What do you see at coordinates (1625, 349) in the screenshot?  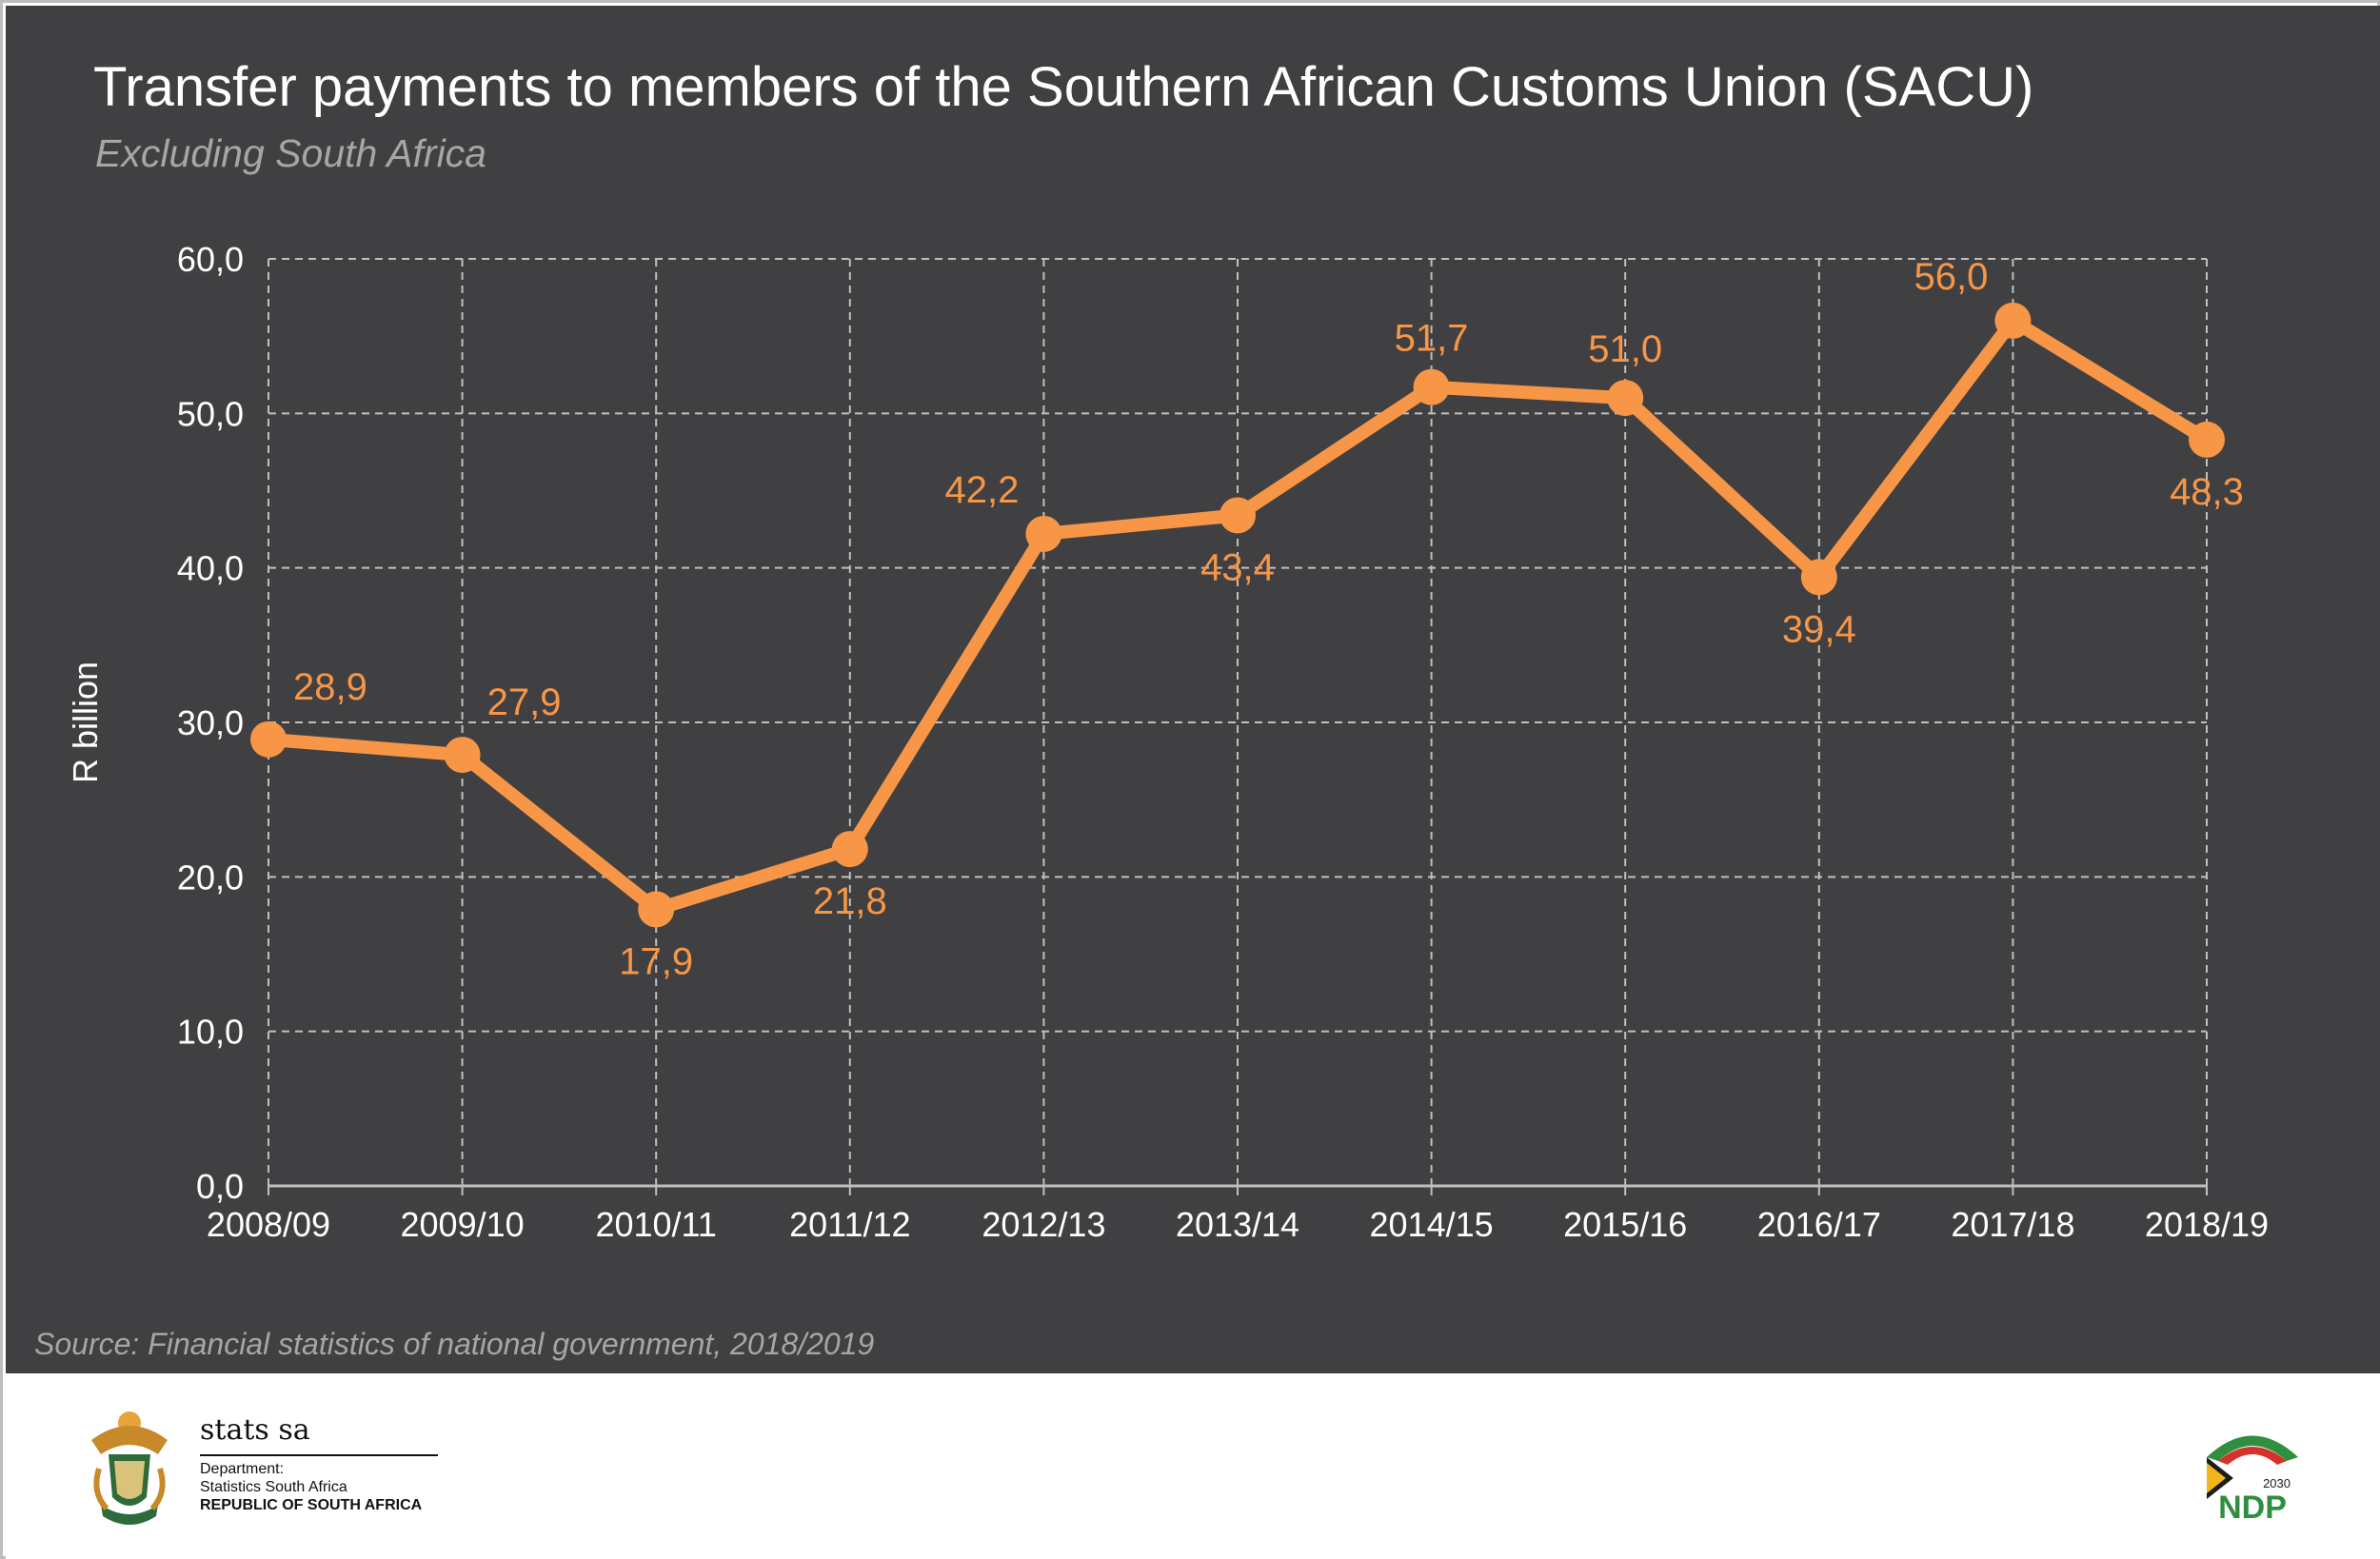 I see `data-label: 51,0` at bounding box center [1625, 349].